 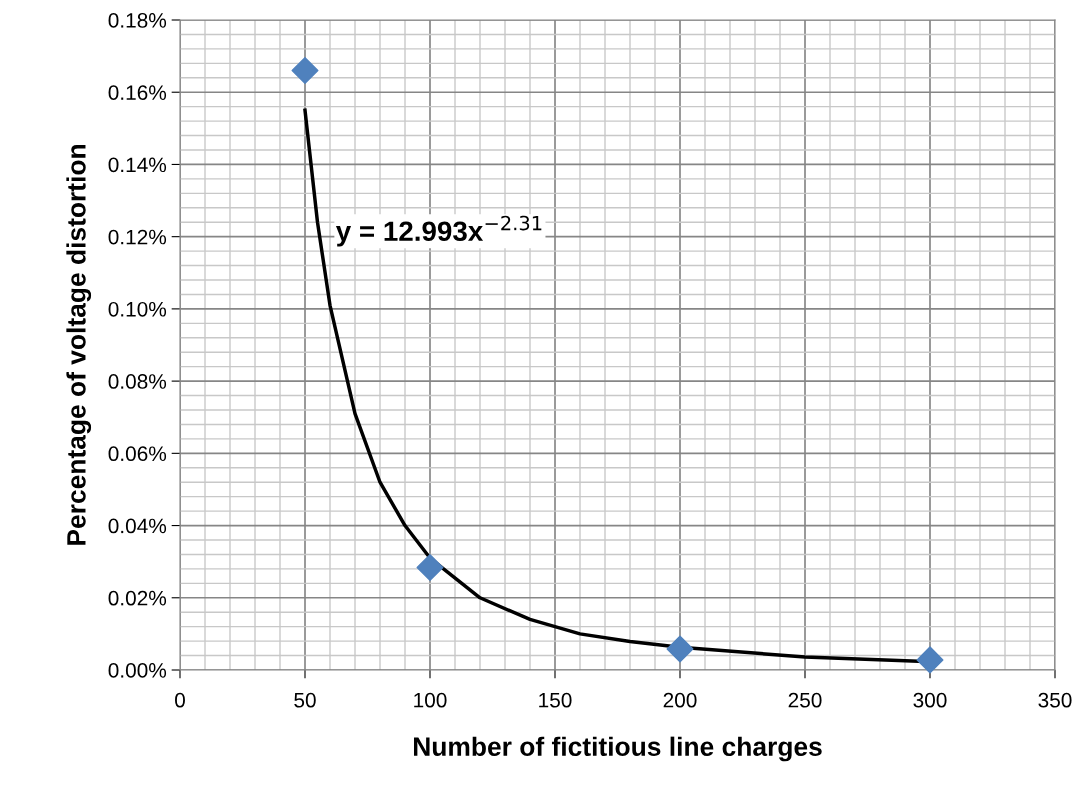 What do you see at coordinates (1055, 700) in the screenshot?
I see `x-tick-label: 350` at bounding box center [1055, 700].